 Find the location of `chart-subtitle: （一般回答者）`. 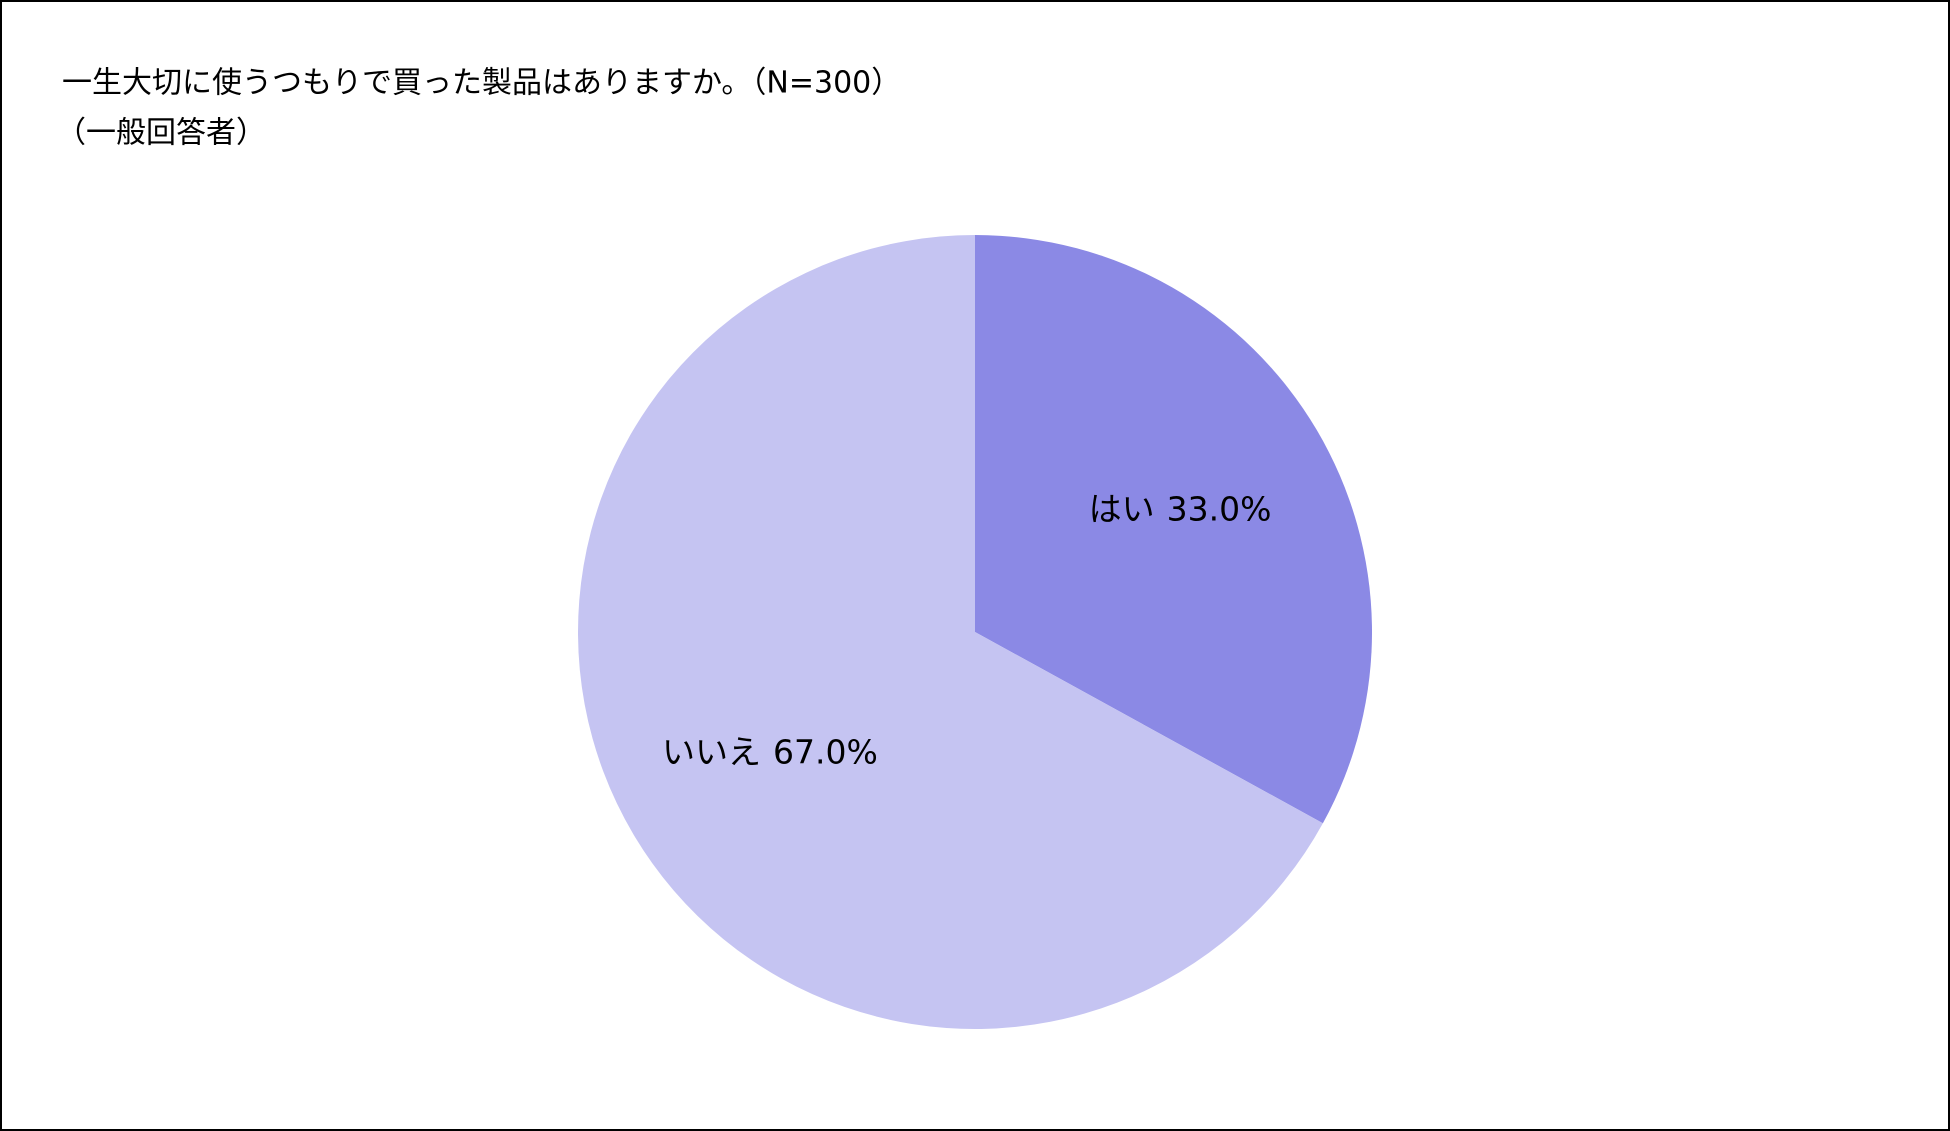

chart-subtitle: （一般回答者） is located at coordinates (161, 133).